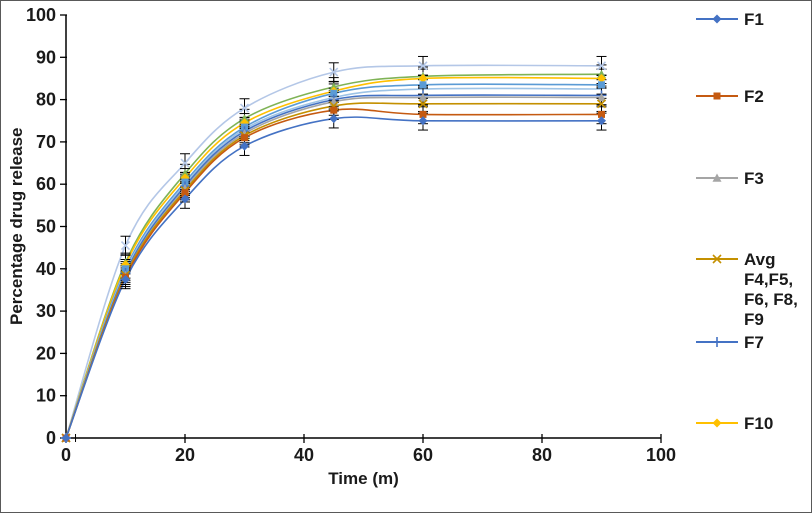 The image size is (812, 513). I want to click on legend-label-avg: Avg F4,F5, F6, F8, F9, so click(771, 290).